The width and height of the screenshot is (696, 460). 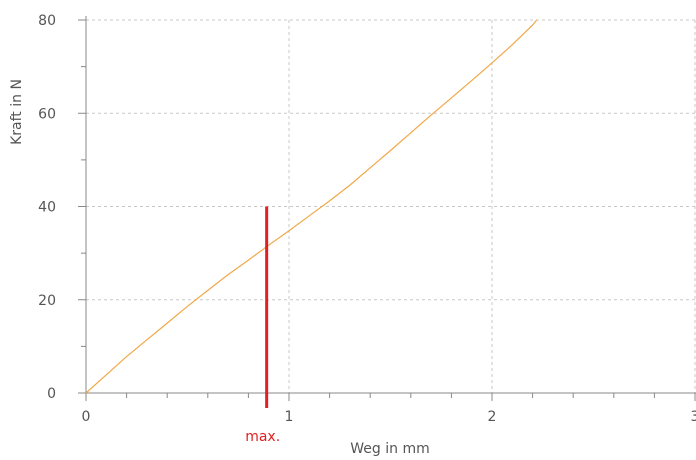 I want to click on x-tick-label: 1, so click(x=289, y=417).